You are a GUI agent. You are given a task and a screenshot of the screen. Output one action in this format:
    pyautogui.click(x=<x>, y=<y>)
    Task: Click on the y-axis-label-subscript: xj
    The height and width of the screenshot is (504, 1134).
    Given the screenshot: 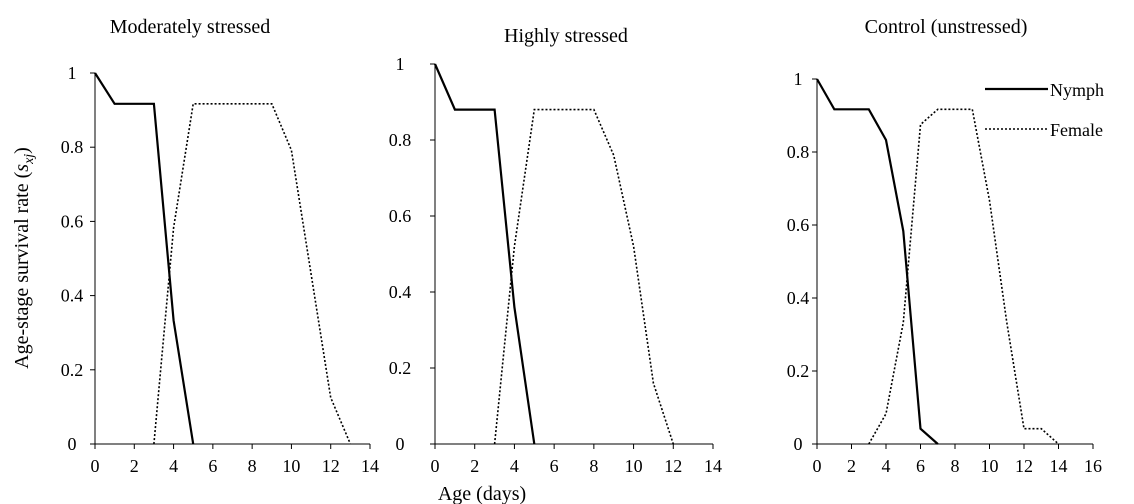 What is the action you would take?
    pyautogui.click(x=29, y=159)
    